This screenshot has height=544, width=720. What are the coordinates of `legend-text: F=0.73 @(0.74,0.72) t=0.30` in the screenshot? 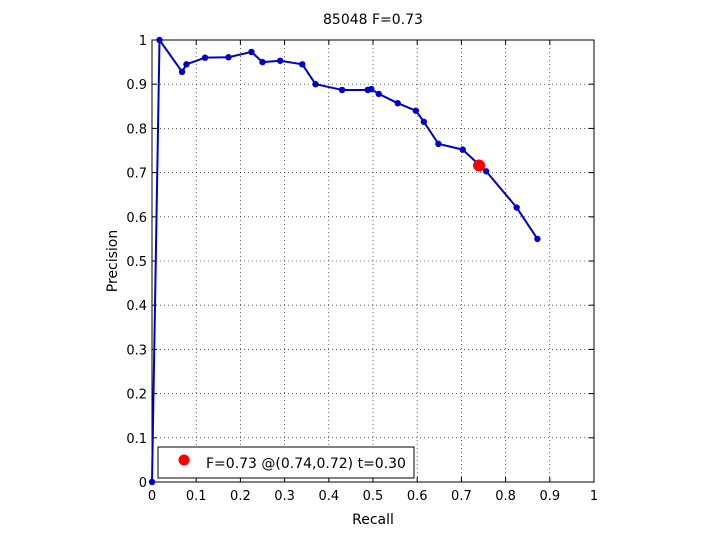 It's located at (306, 464).